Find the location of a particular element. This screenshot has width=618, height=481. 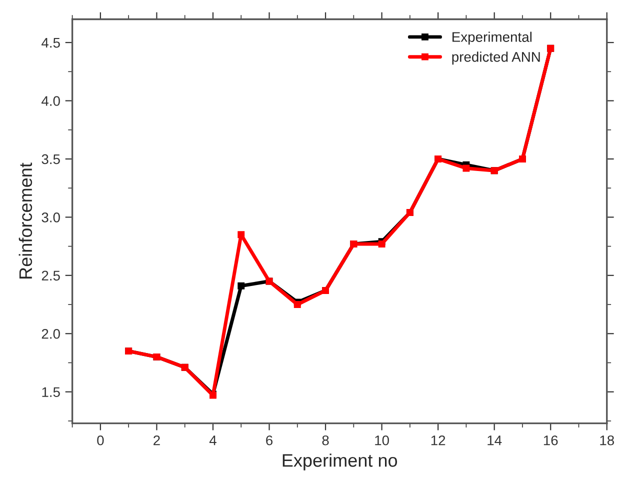

x-tick-label: 16 is located at coordinates (551, 440).